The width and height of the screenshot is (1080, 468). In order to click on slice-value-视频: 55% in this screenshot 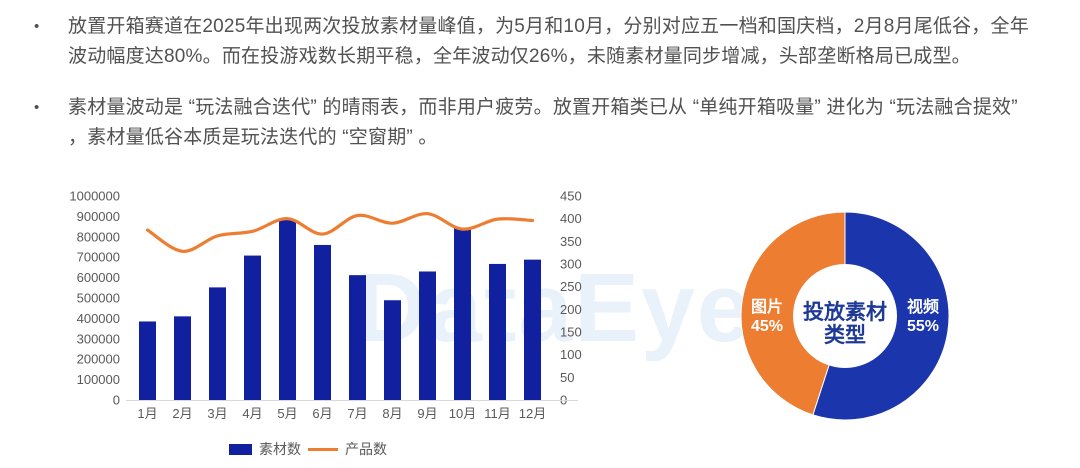, I will do `click(923, 326)`.